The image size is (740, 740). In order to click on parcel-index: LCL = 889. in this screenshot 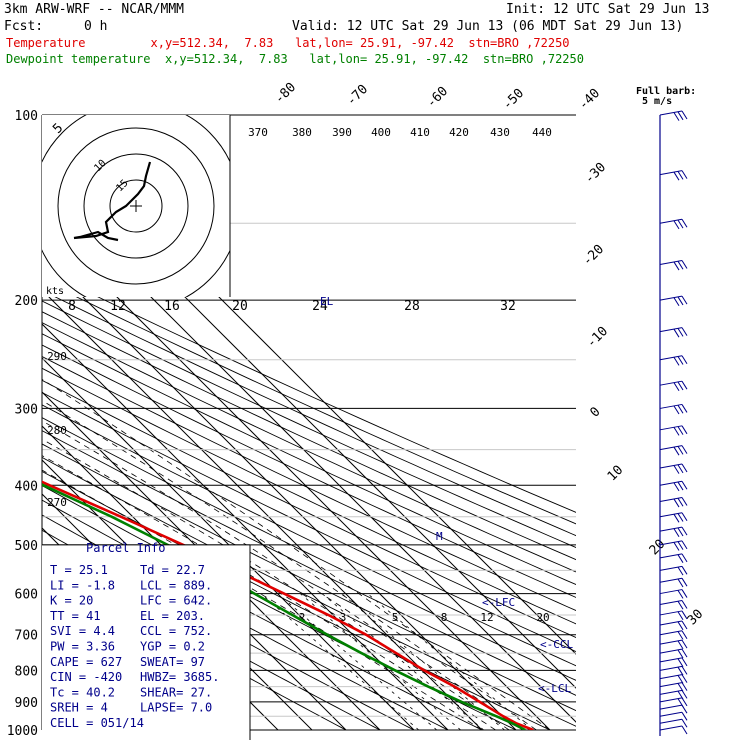, I will do `click(176, 585)`.